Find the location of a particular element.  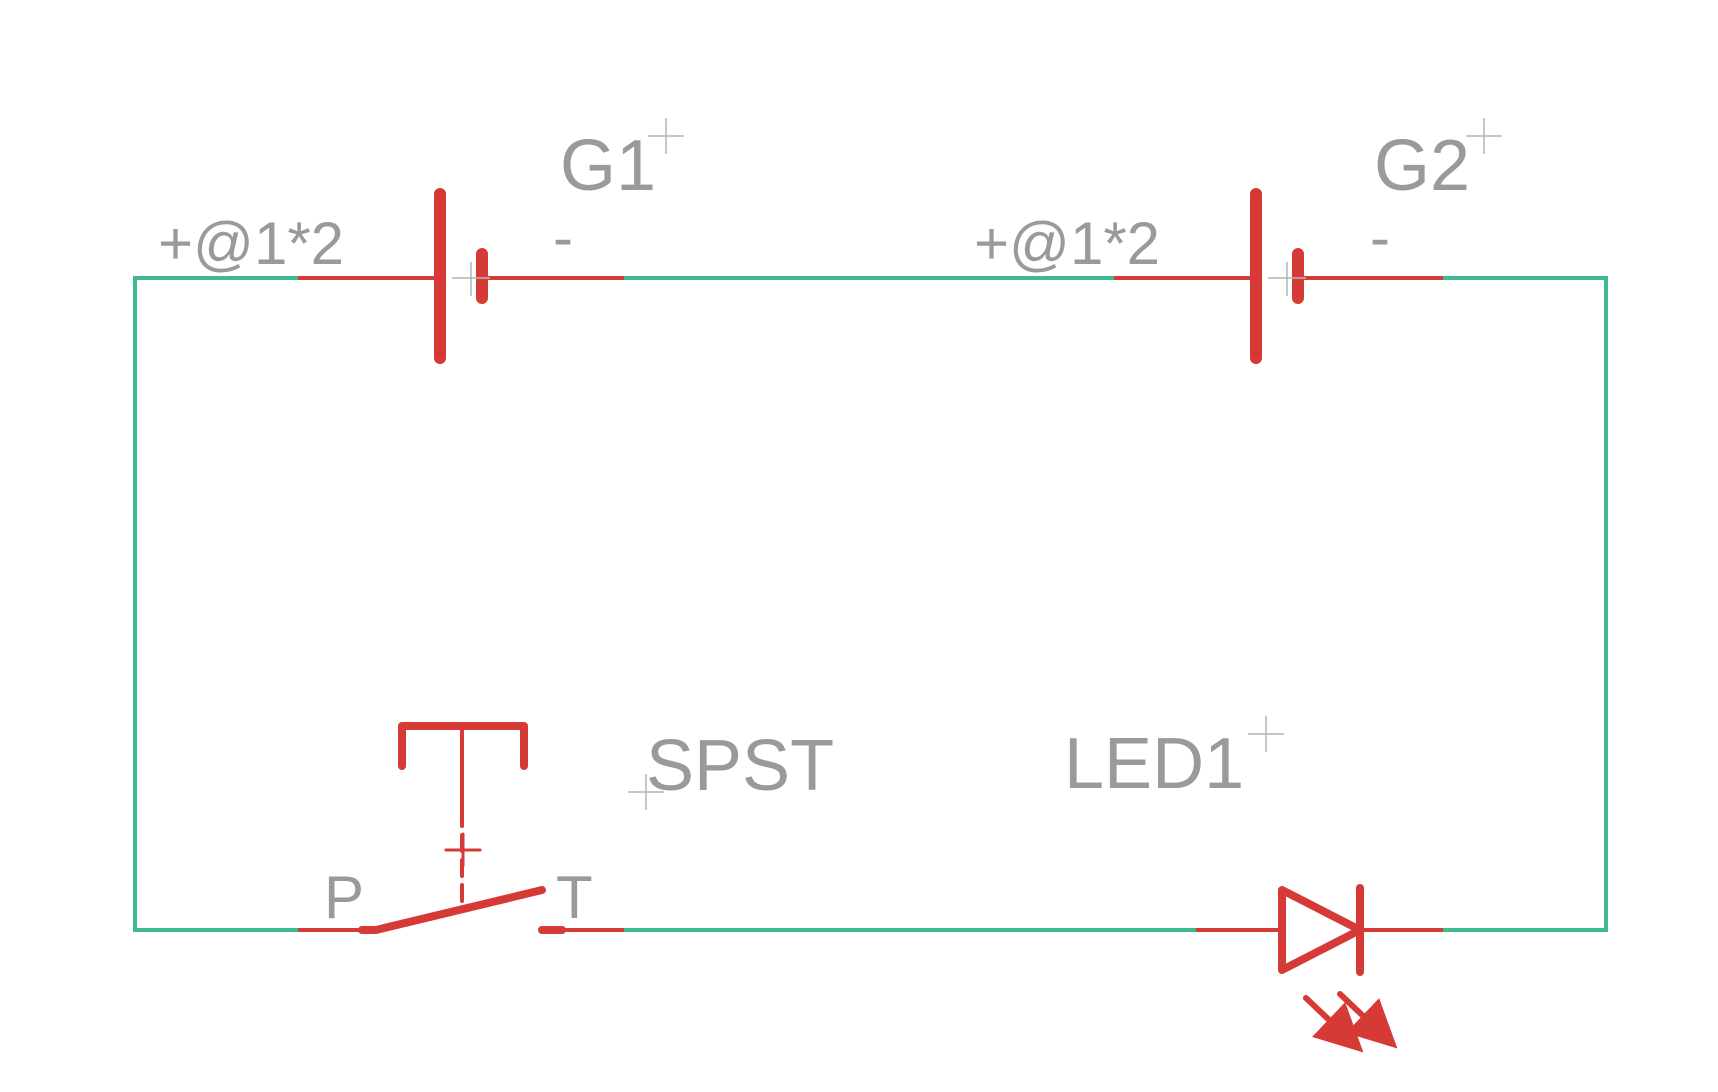

led-name-origin-cross is located at coordinates (1266, 734).